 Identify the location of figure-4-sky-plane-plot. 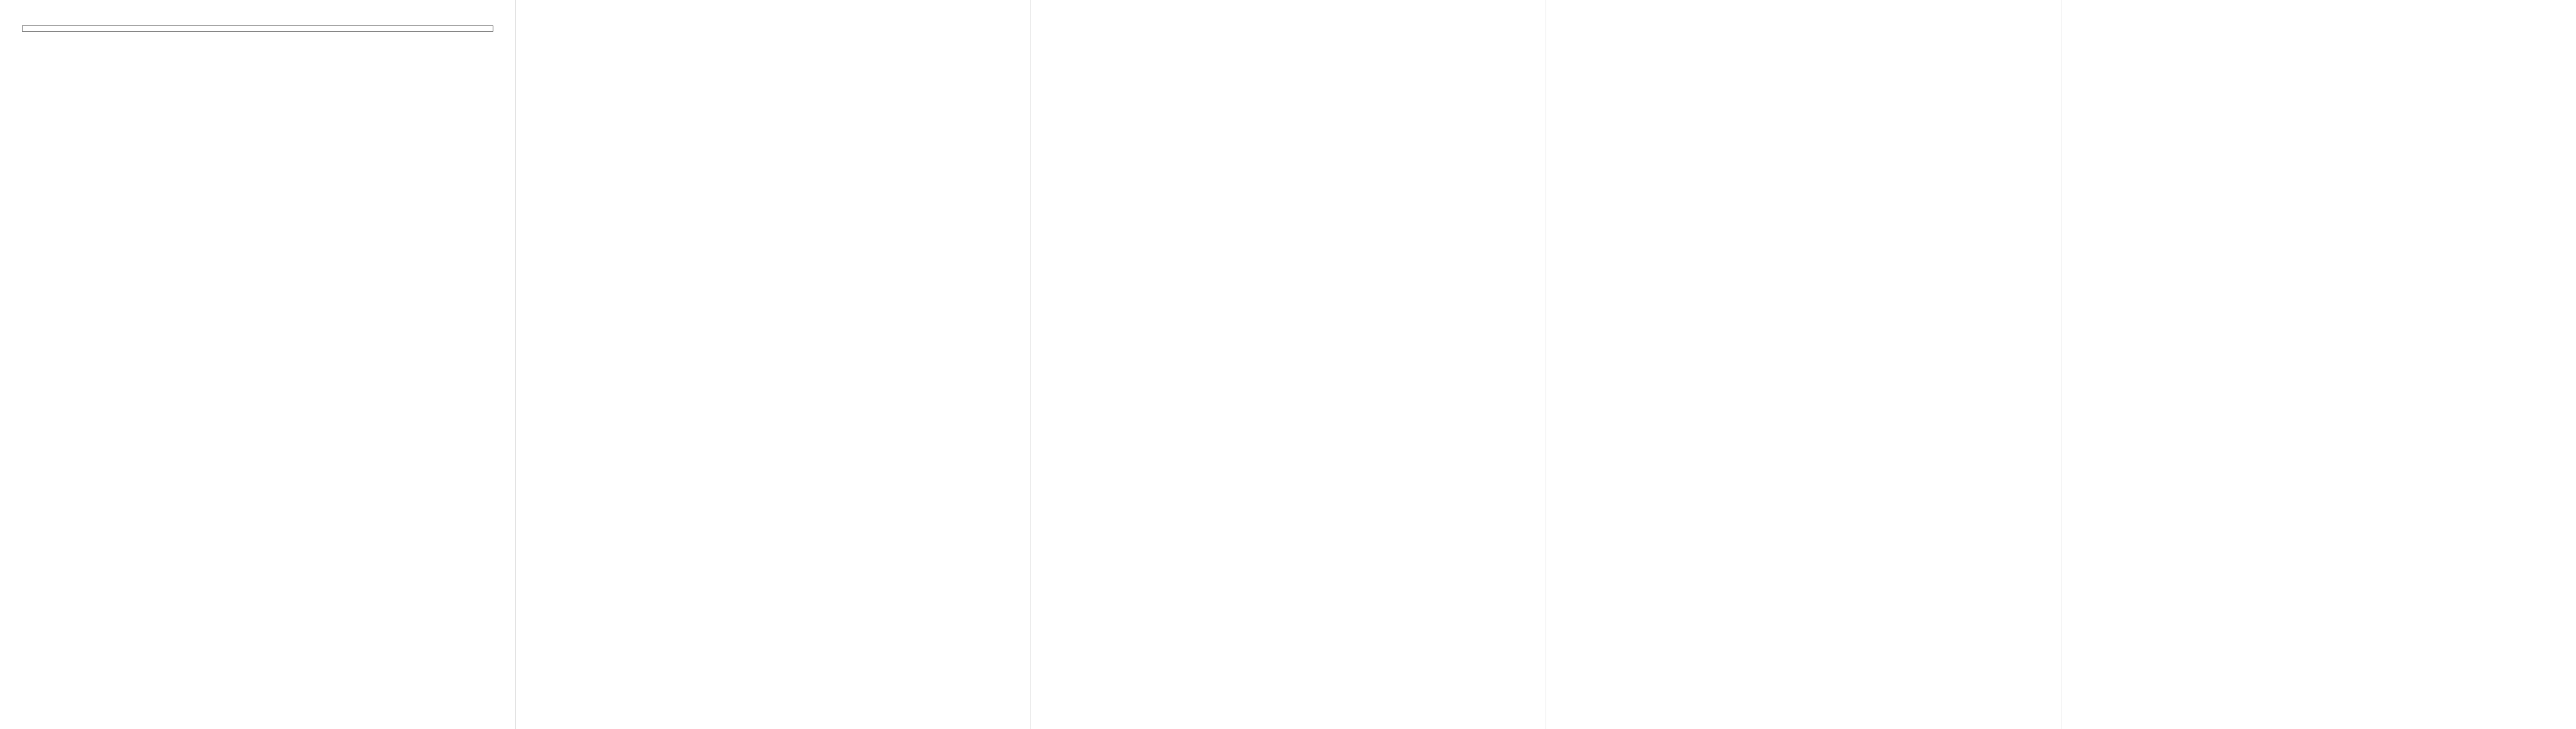
(1412, 168).